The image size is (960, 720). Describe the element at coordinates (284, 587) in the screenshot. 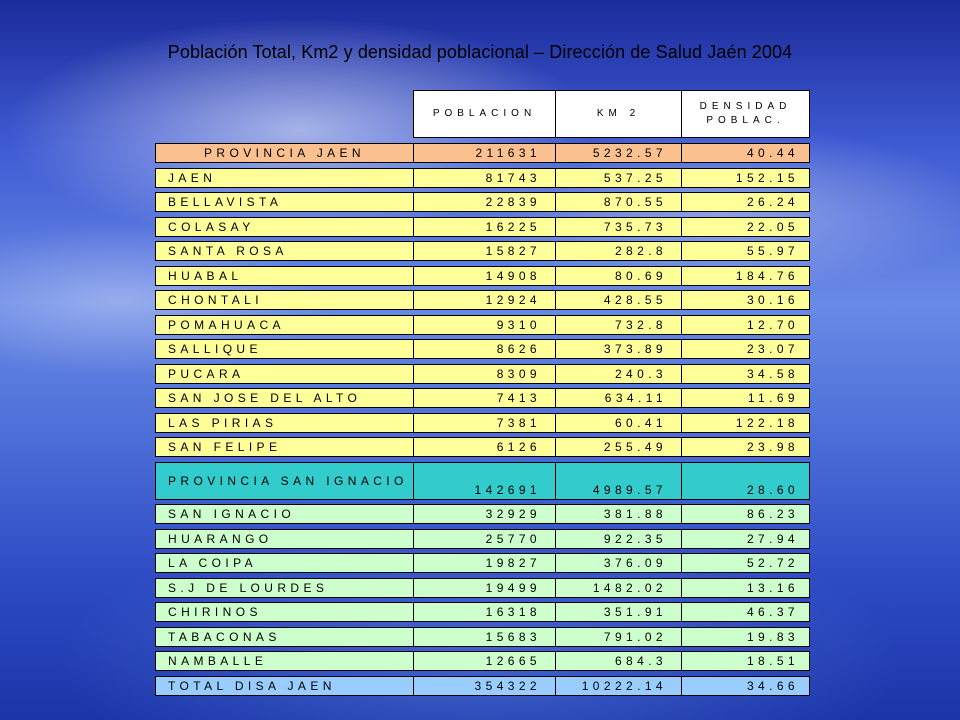

I see `cell-name: S.J DE LOURDES` at that location.